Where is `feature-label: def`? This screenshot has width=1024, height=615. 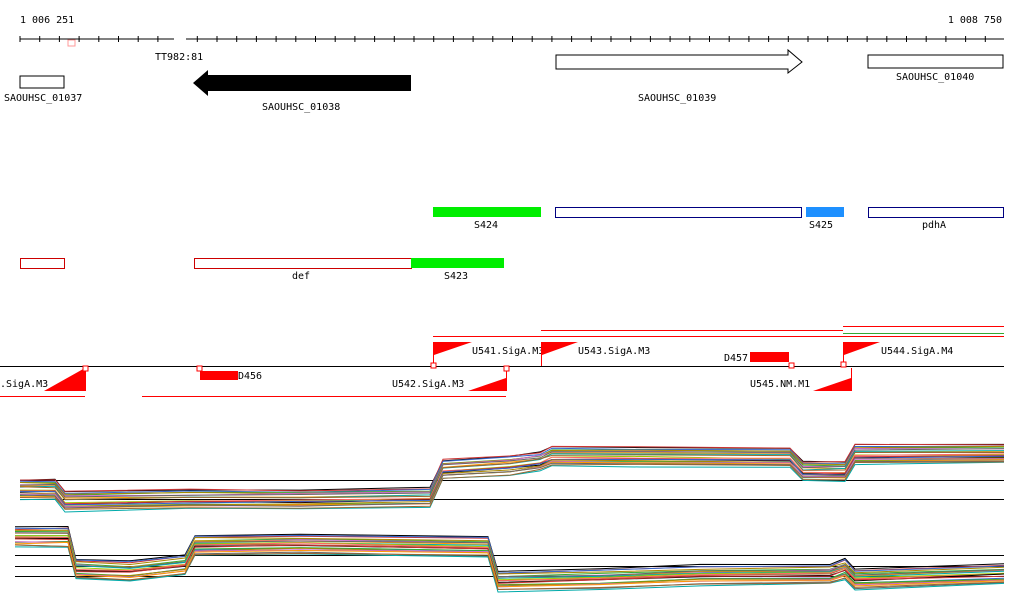
feature-label: def is located at coordinates (301, 276).